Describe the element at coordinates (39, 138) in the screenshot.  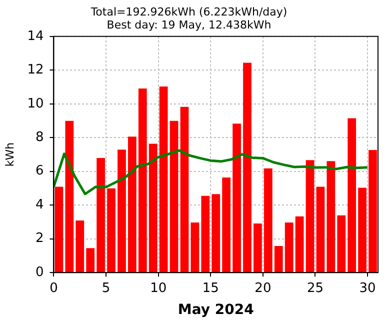
I see `y-tick-label: 8` at that location.